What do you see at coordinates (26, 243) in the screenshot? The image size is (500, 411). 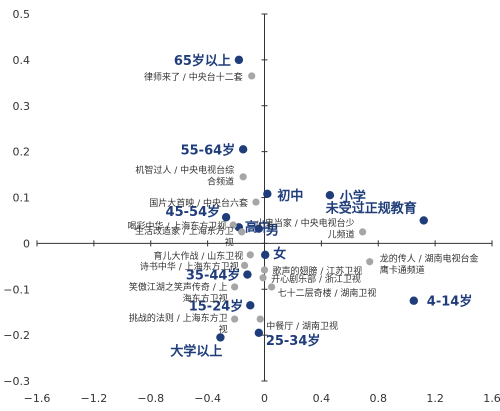 I see `y-tick-label: 0` at bounding box center [26, 243].